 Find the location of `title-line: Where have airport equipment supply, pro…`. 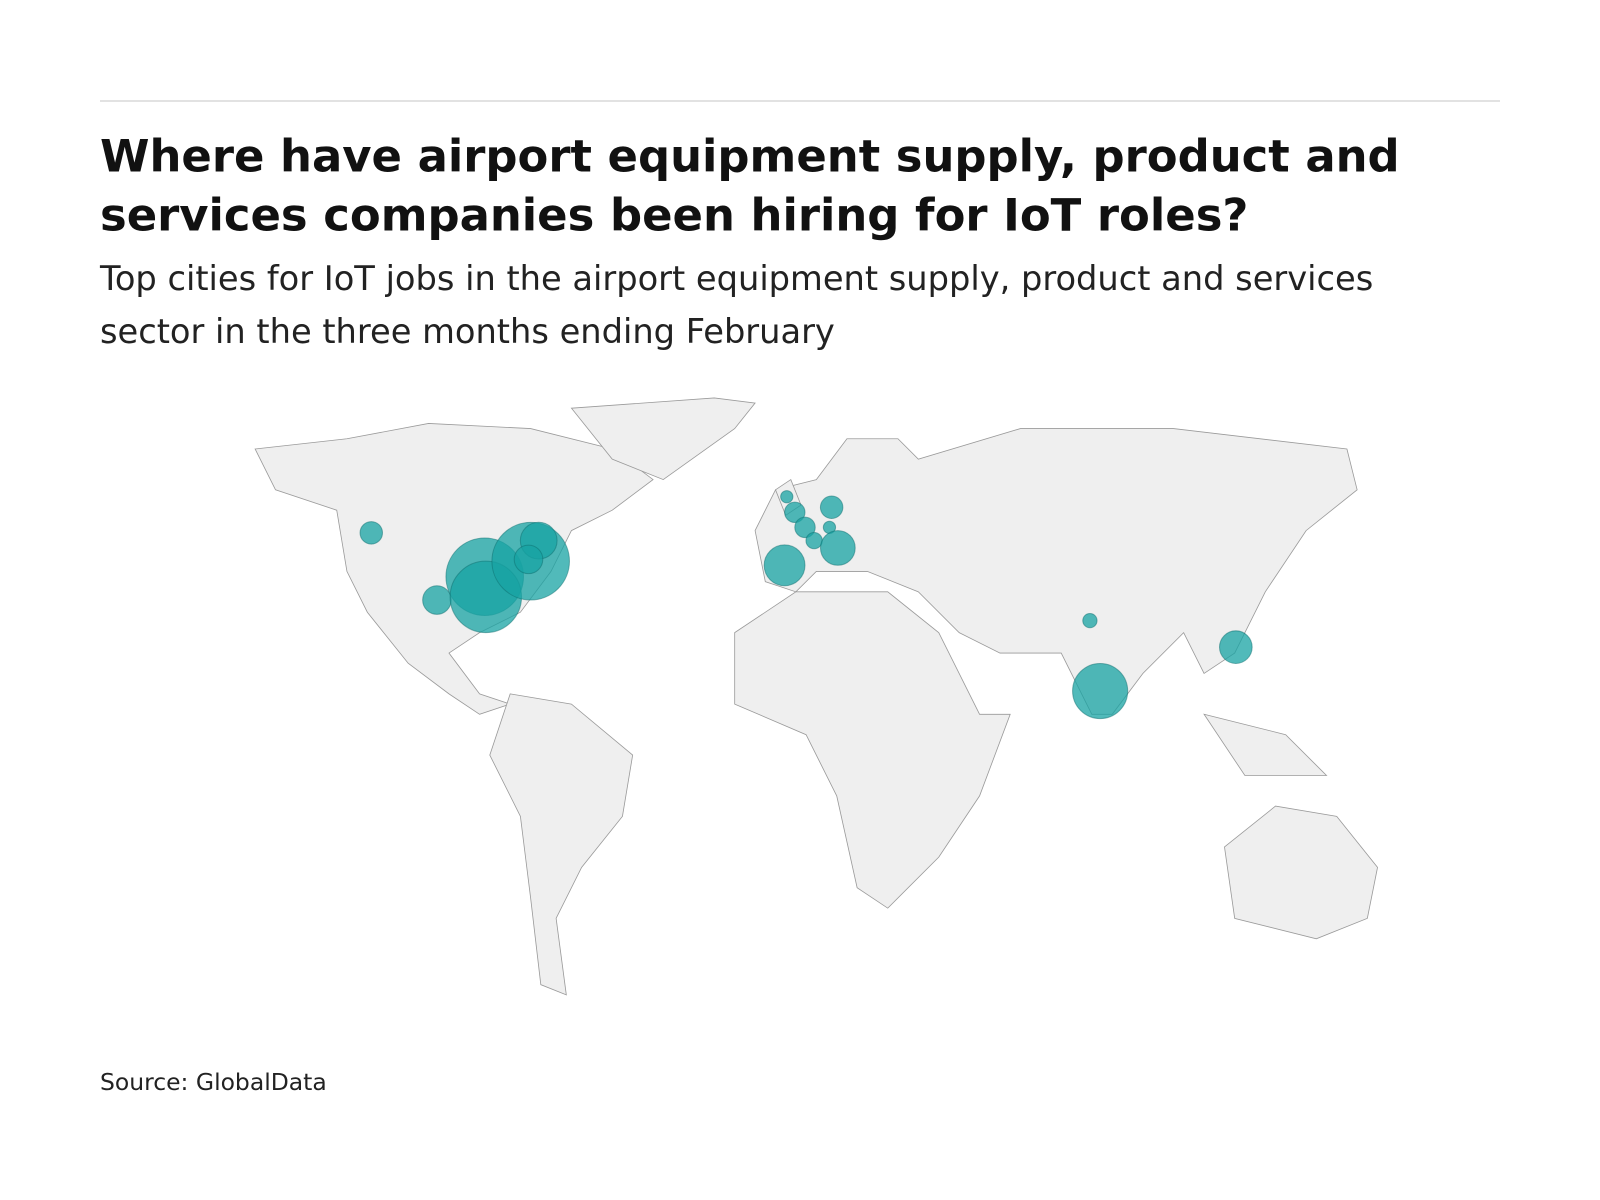

title-line: Where have airport equipment supply, pro… is located at coordinates (750, 155).